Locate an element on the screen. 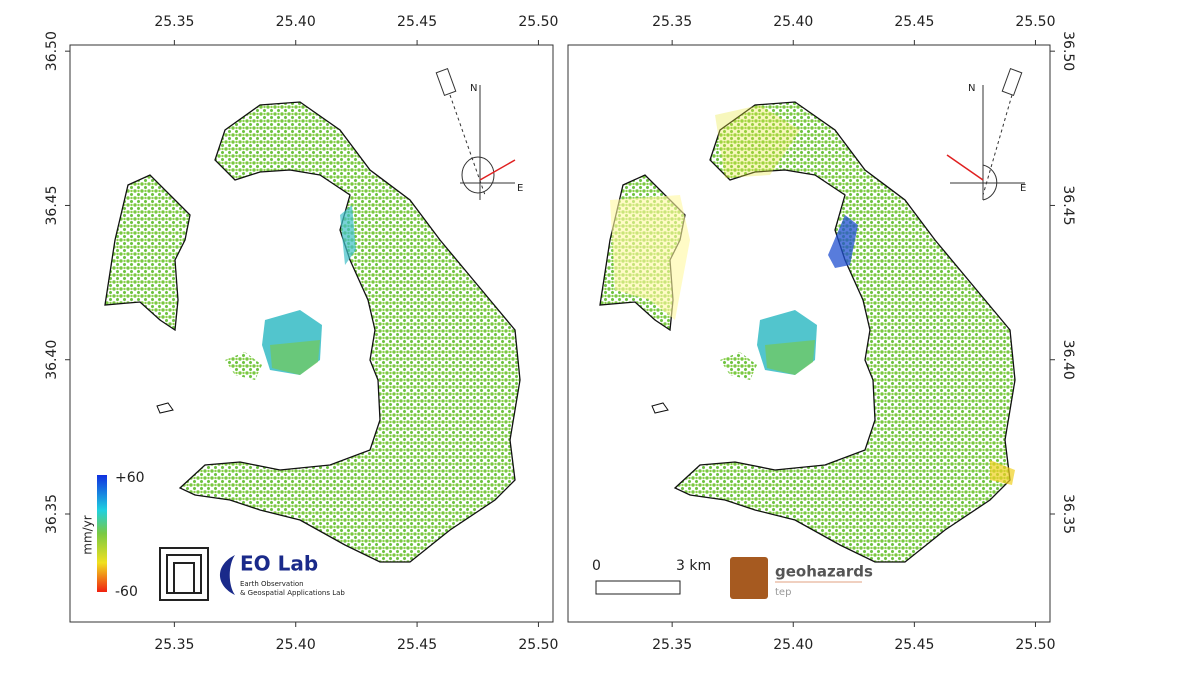 The height and width of the screenshot is (675, 1200). eolab-title: EO Lab is located at coordinates (279, 564).